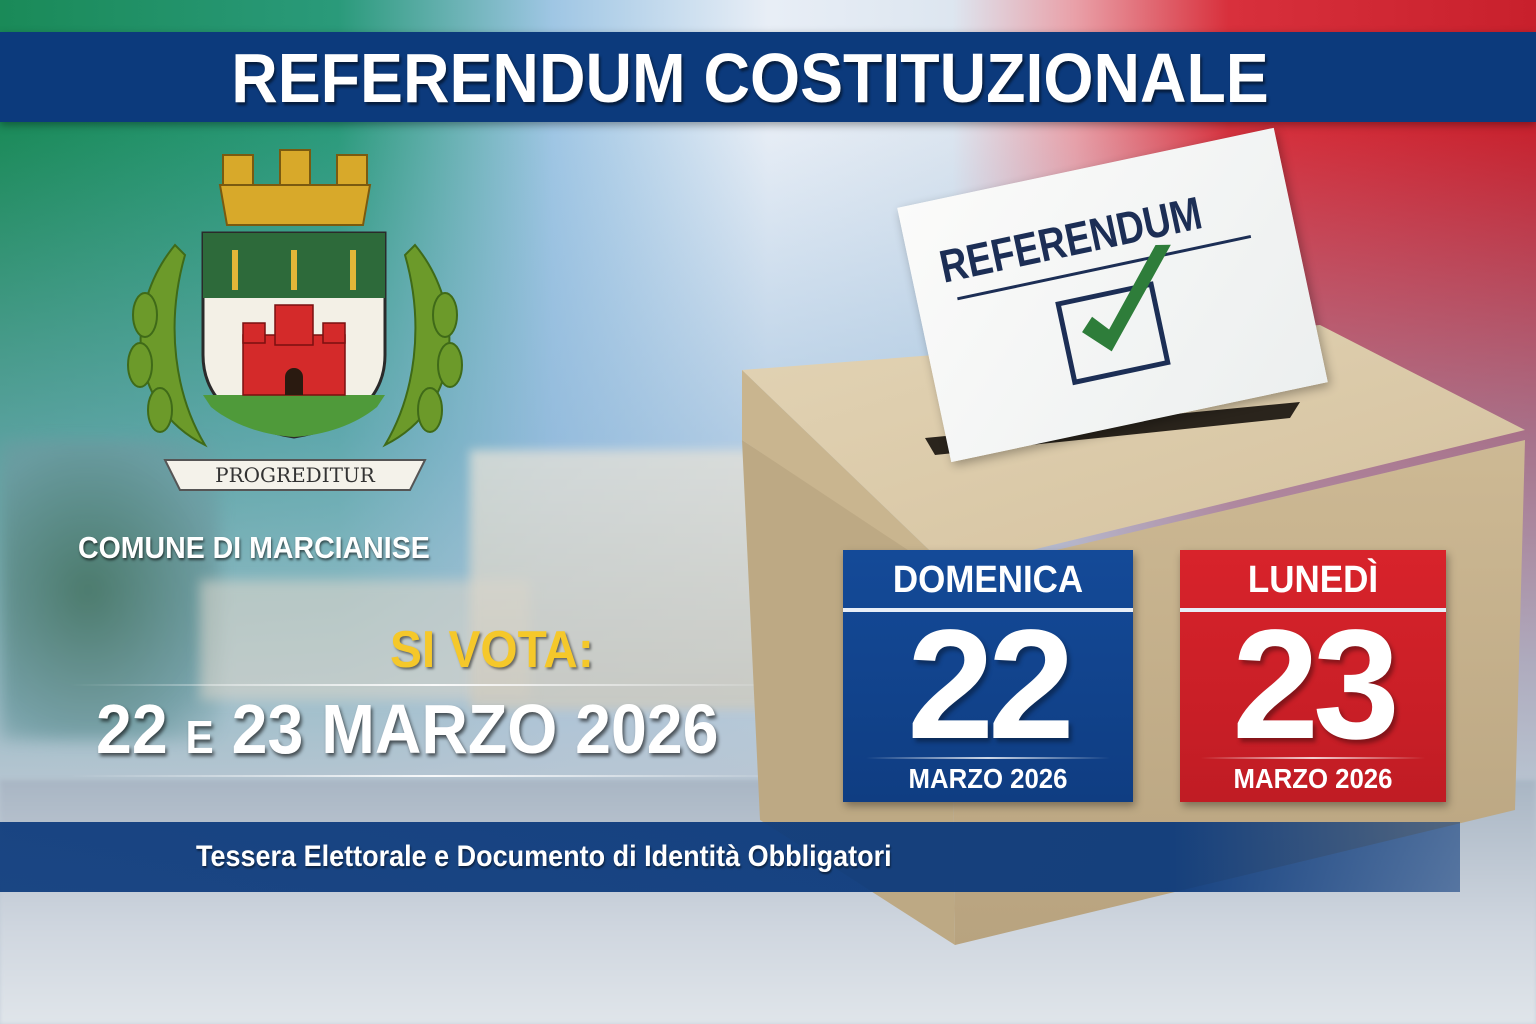 The height and width of the screenshot is (1024, 1536). Describe the element at coordinates (620, 580) in the screenshot. I see `background-palace` at that location.